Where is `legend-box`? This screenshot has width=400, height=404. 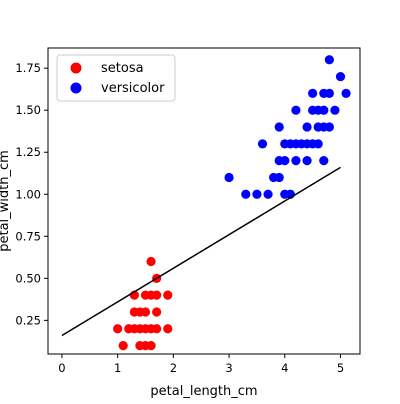 legend-box is located at coordinates (116, 78).